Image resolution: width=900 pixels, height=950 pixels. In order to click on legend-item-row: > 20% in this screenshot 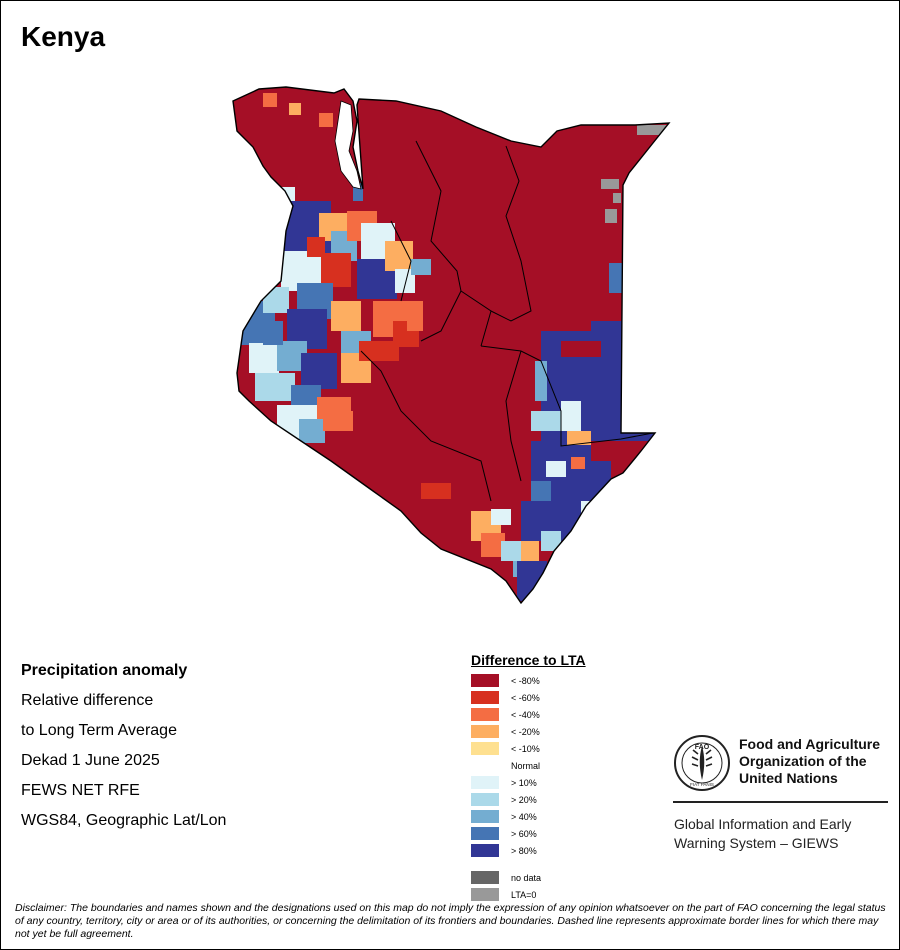, I will do `click(571, 799)`.